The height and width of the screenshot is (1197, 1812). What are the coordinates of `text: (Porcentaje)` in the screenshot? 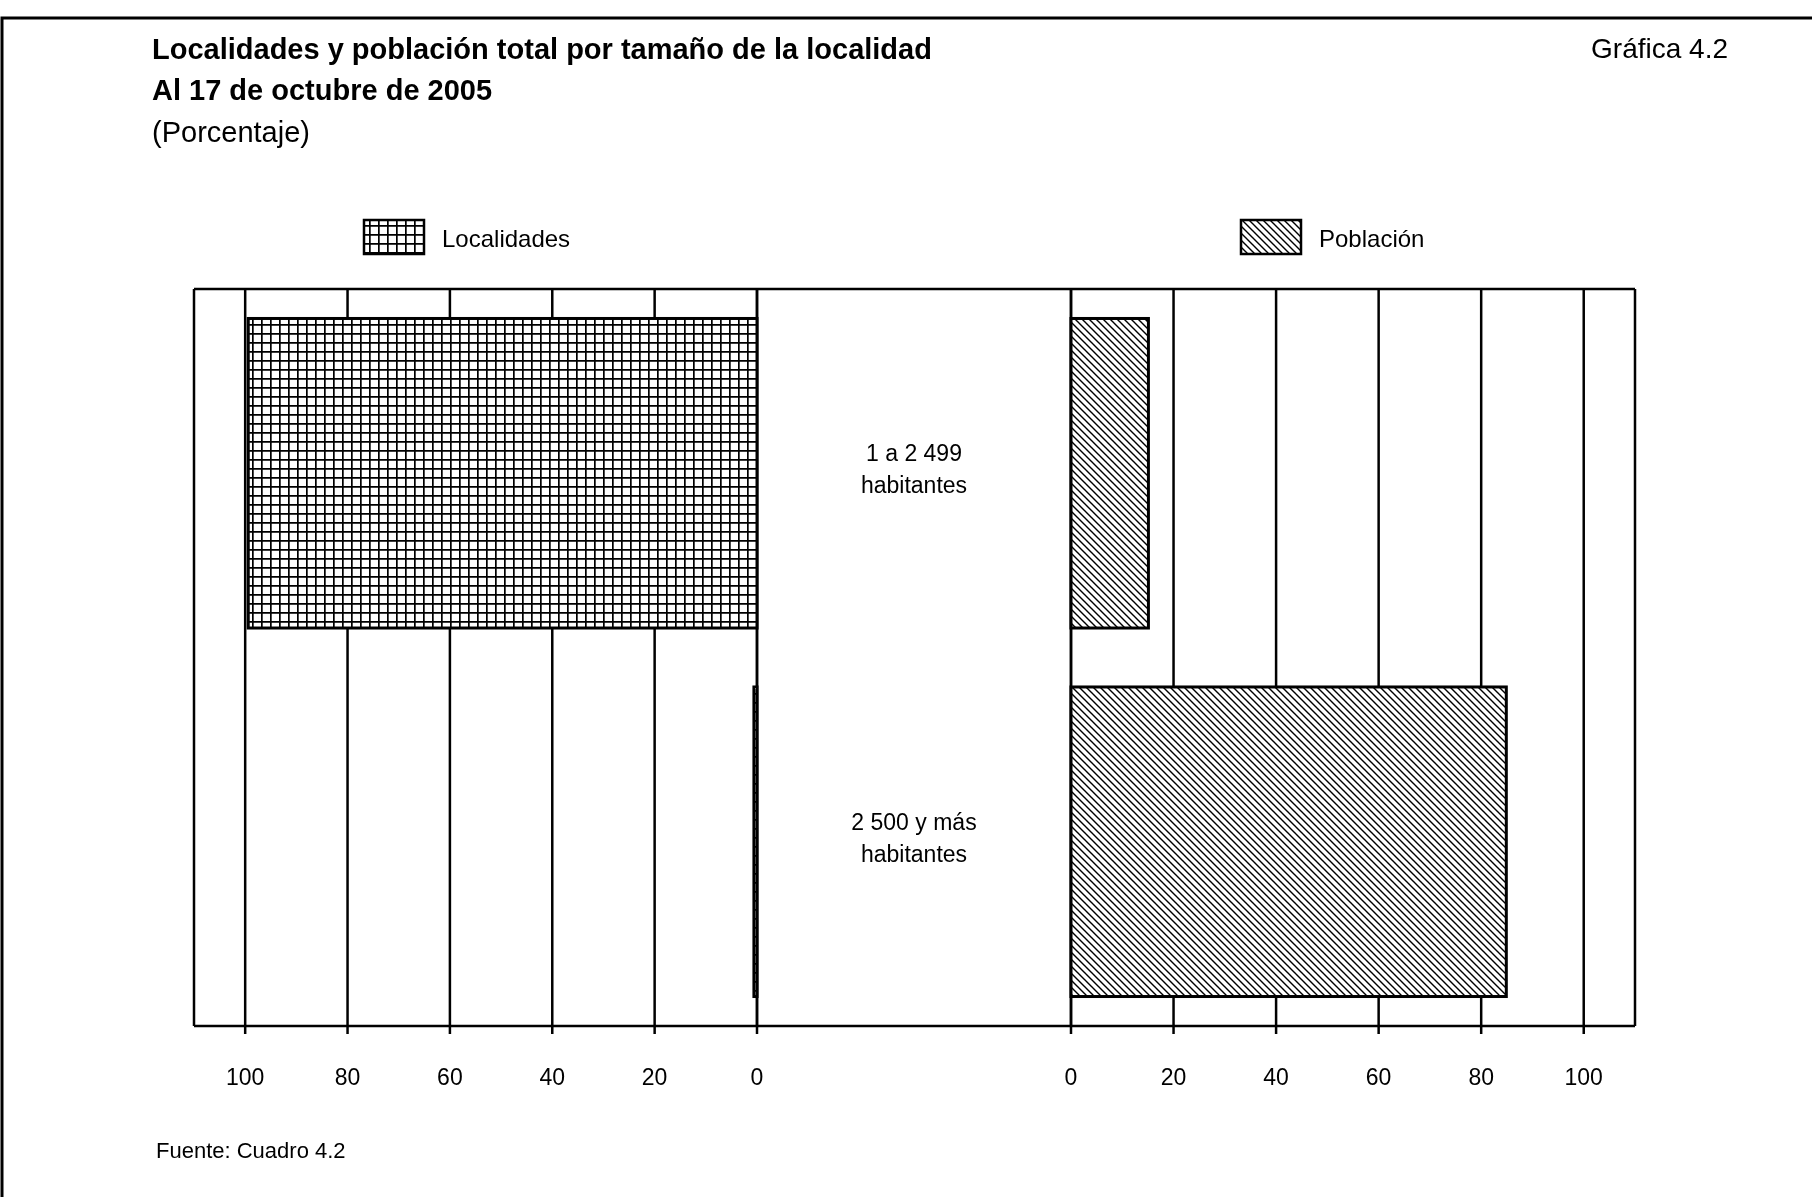 It's located at (231, 132).